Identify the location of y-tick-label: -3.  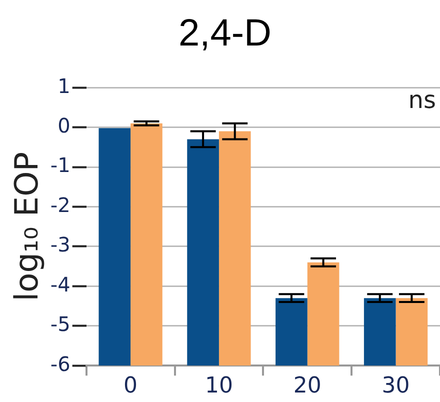
(60, 244).